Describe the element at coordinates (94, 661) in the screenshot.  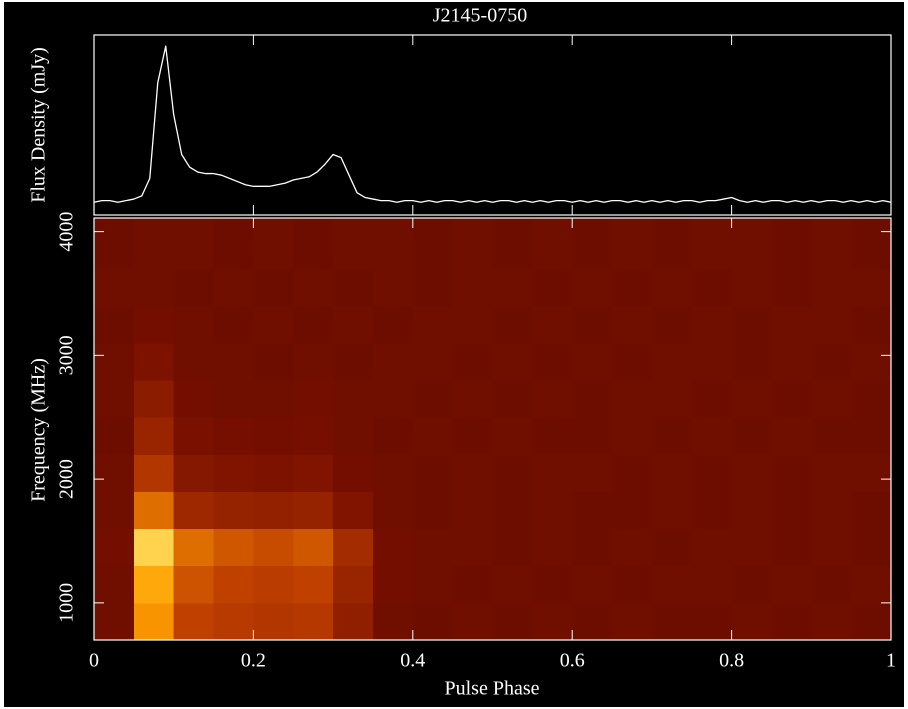
I see `x-tick-label: 0` at that location.